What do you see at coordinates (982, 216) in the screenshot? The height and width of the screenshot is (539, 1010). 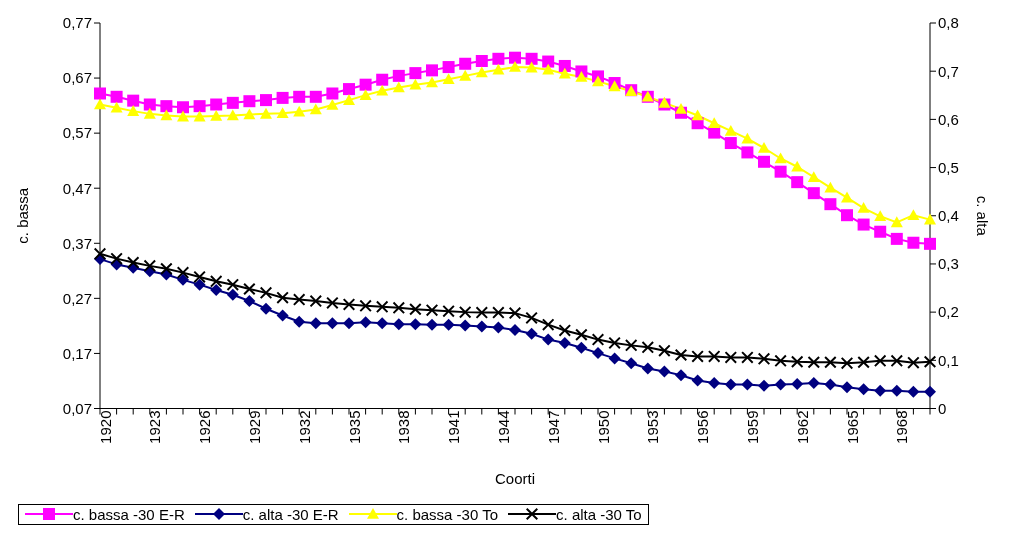 I see `y2-axis-title: c. alta` at bounding box center [982, 216].